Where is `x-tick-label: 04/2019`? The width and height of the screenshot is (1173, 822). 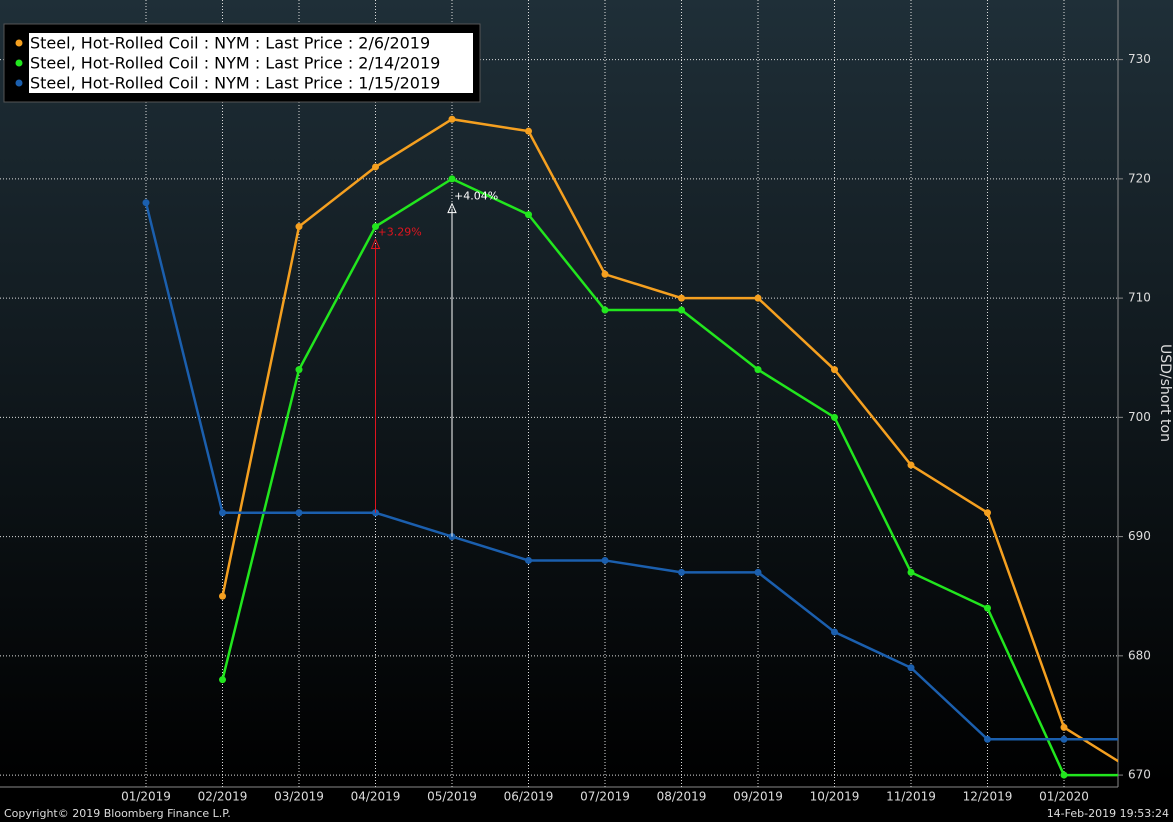 x-tick-label: 04/2019 is located at coordinates (376, 797).